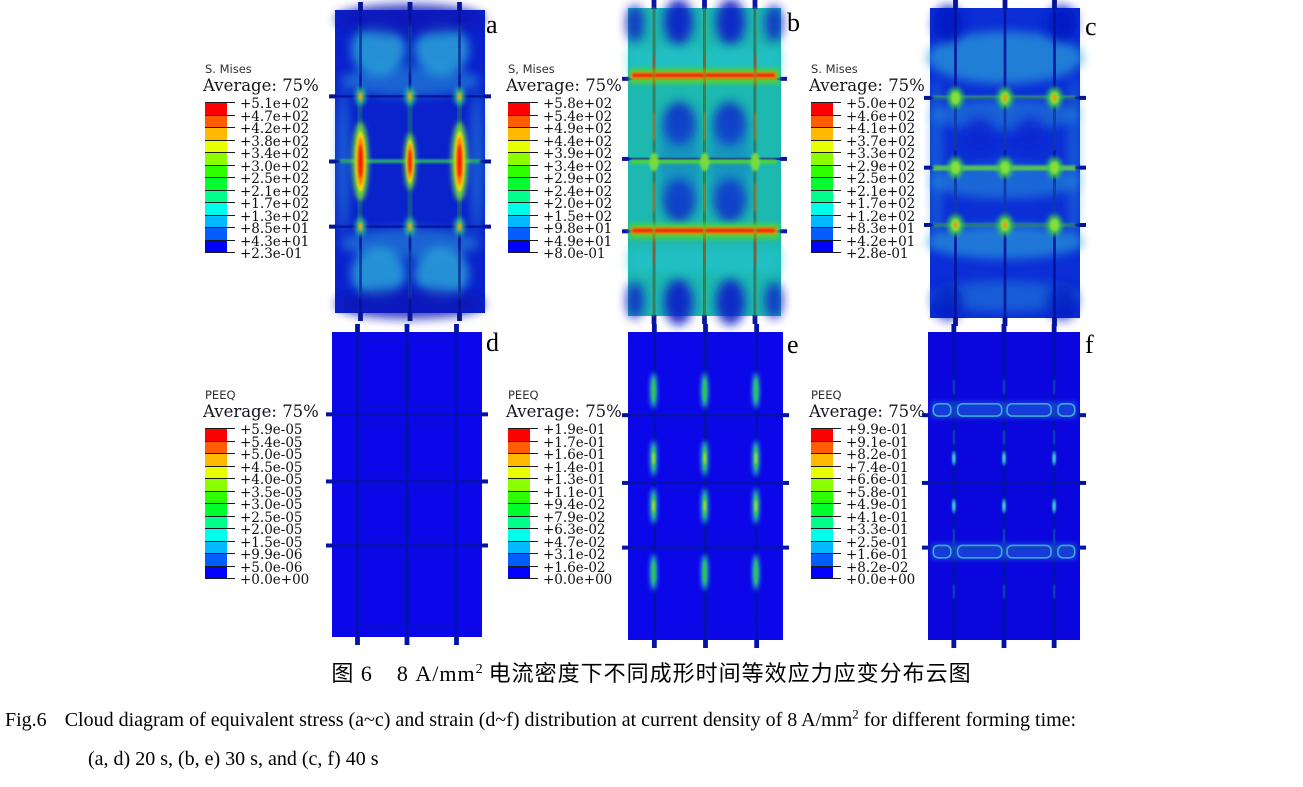  I want to click on legend-value: +3.1e-02, so click(574, 555).